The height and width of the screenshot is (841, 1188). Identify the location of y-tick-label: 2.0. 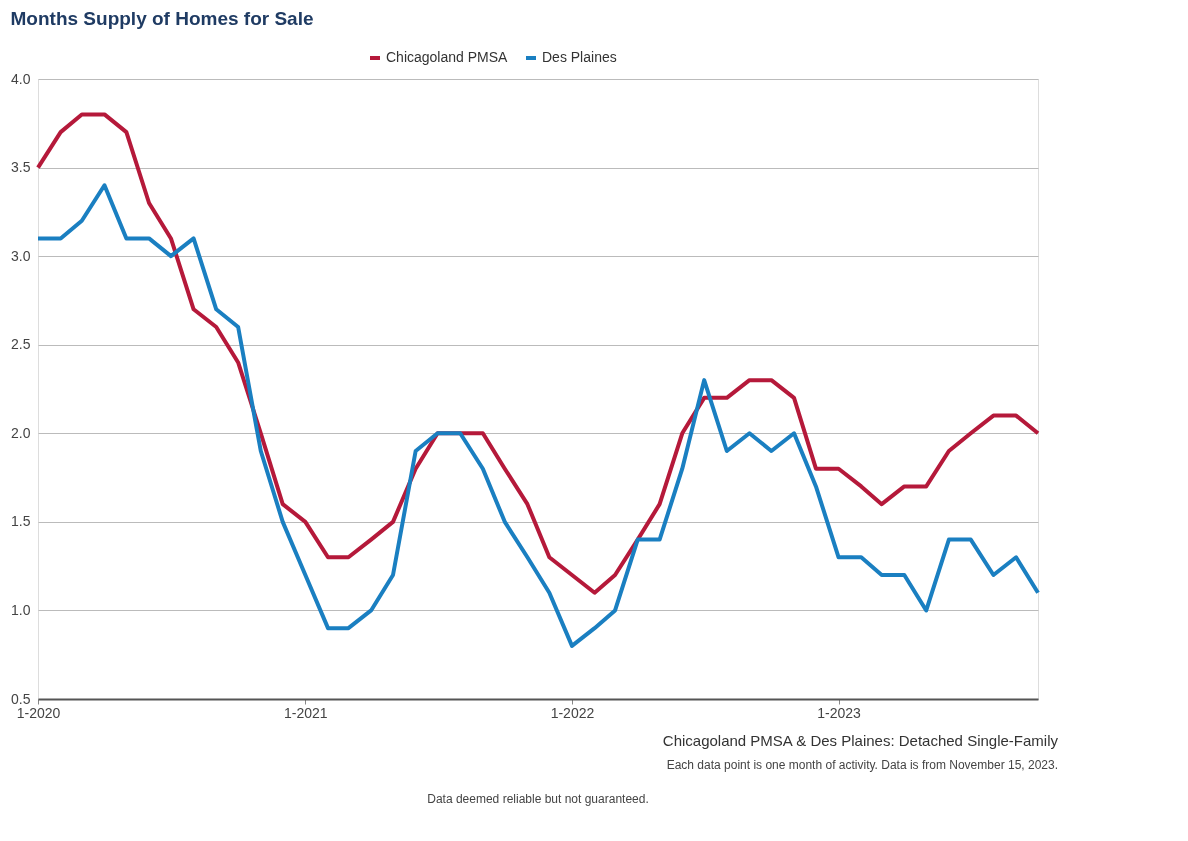
(21, 432).